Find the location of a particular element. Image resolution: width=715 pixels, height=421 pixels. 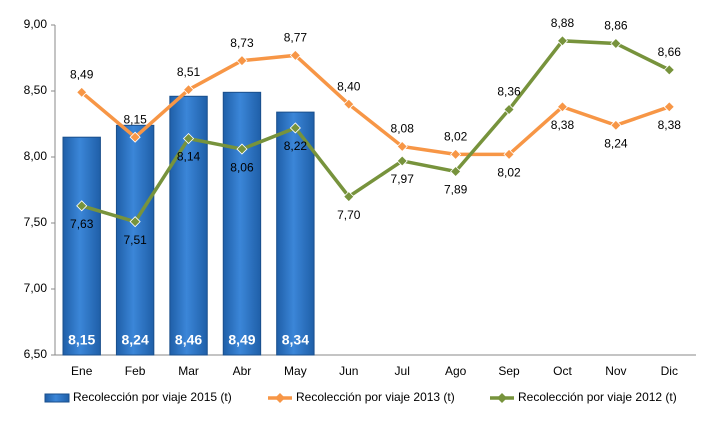

point-value-label: 8,22 is located at coordinates (296, 146).